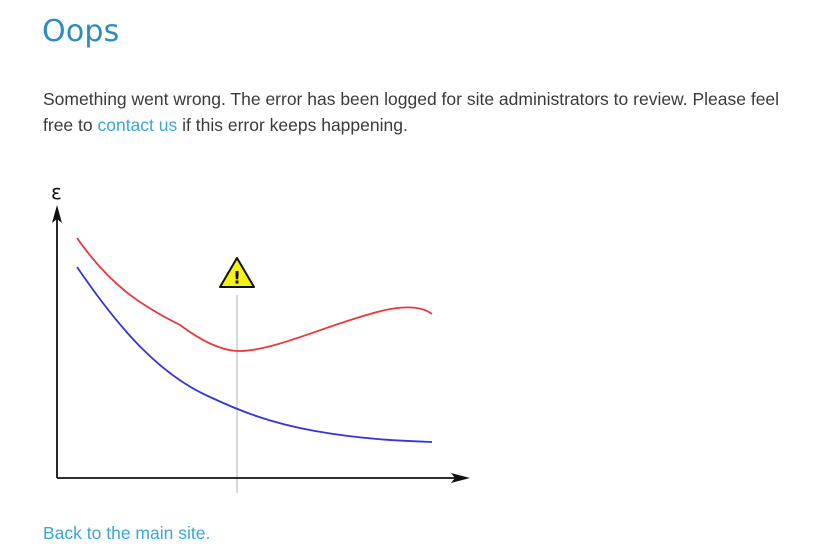  Describe the element at coordinates (254, 294) in the screenshot. I see `upper-curve` at that location.